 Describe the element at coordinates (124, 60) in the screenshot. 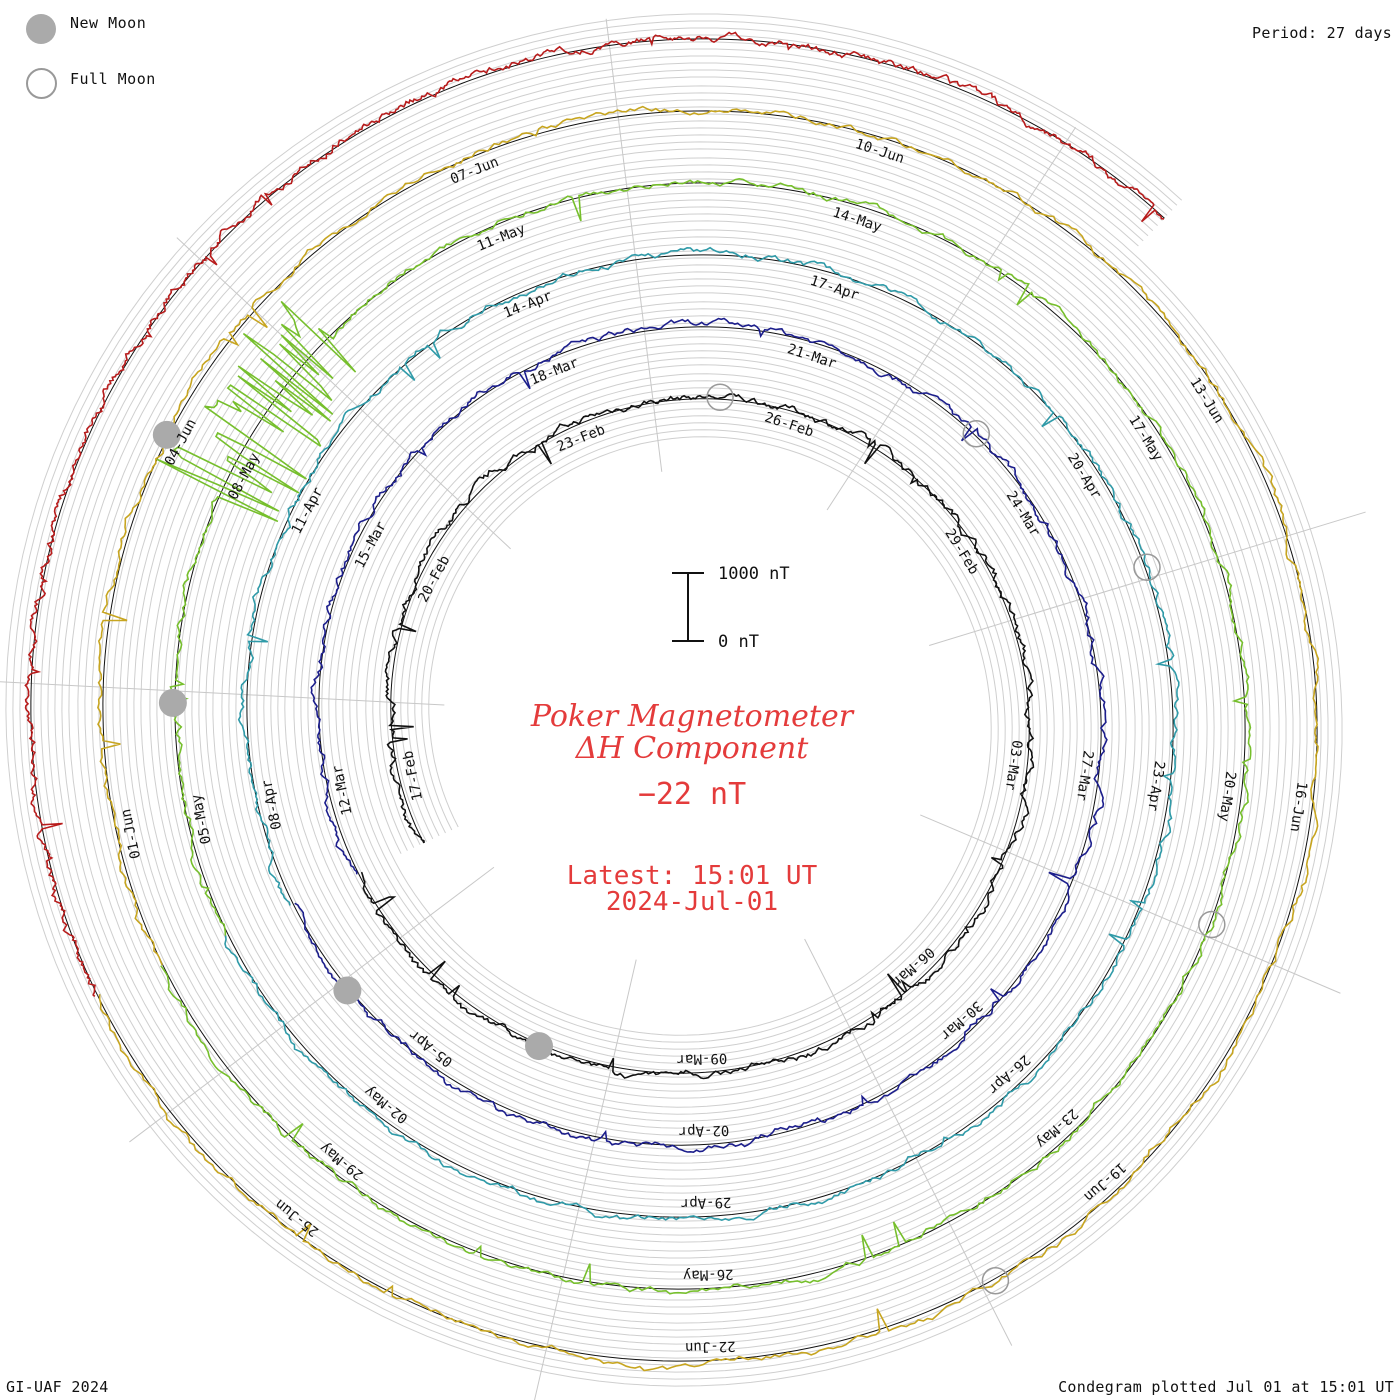

I see `legend: New Moon Full Moon` at that location.